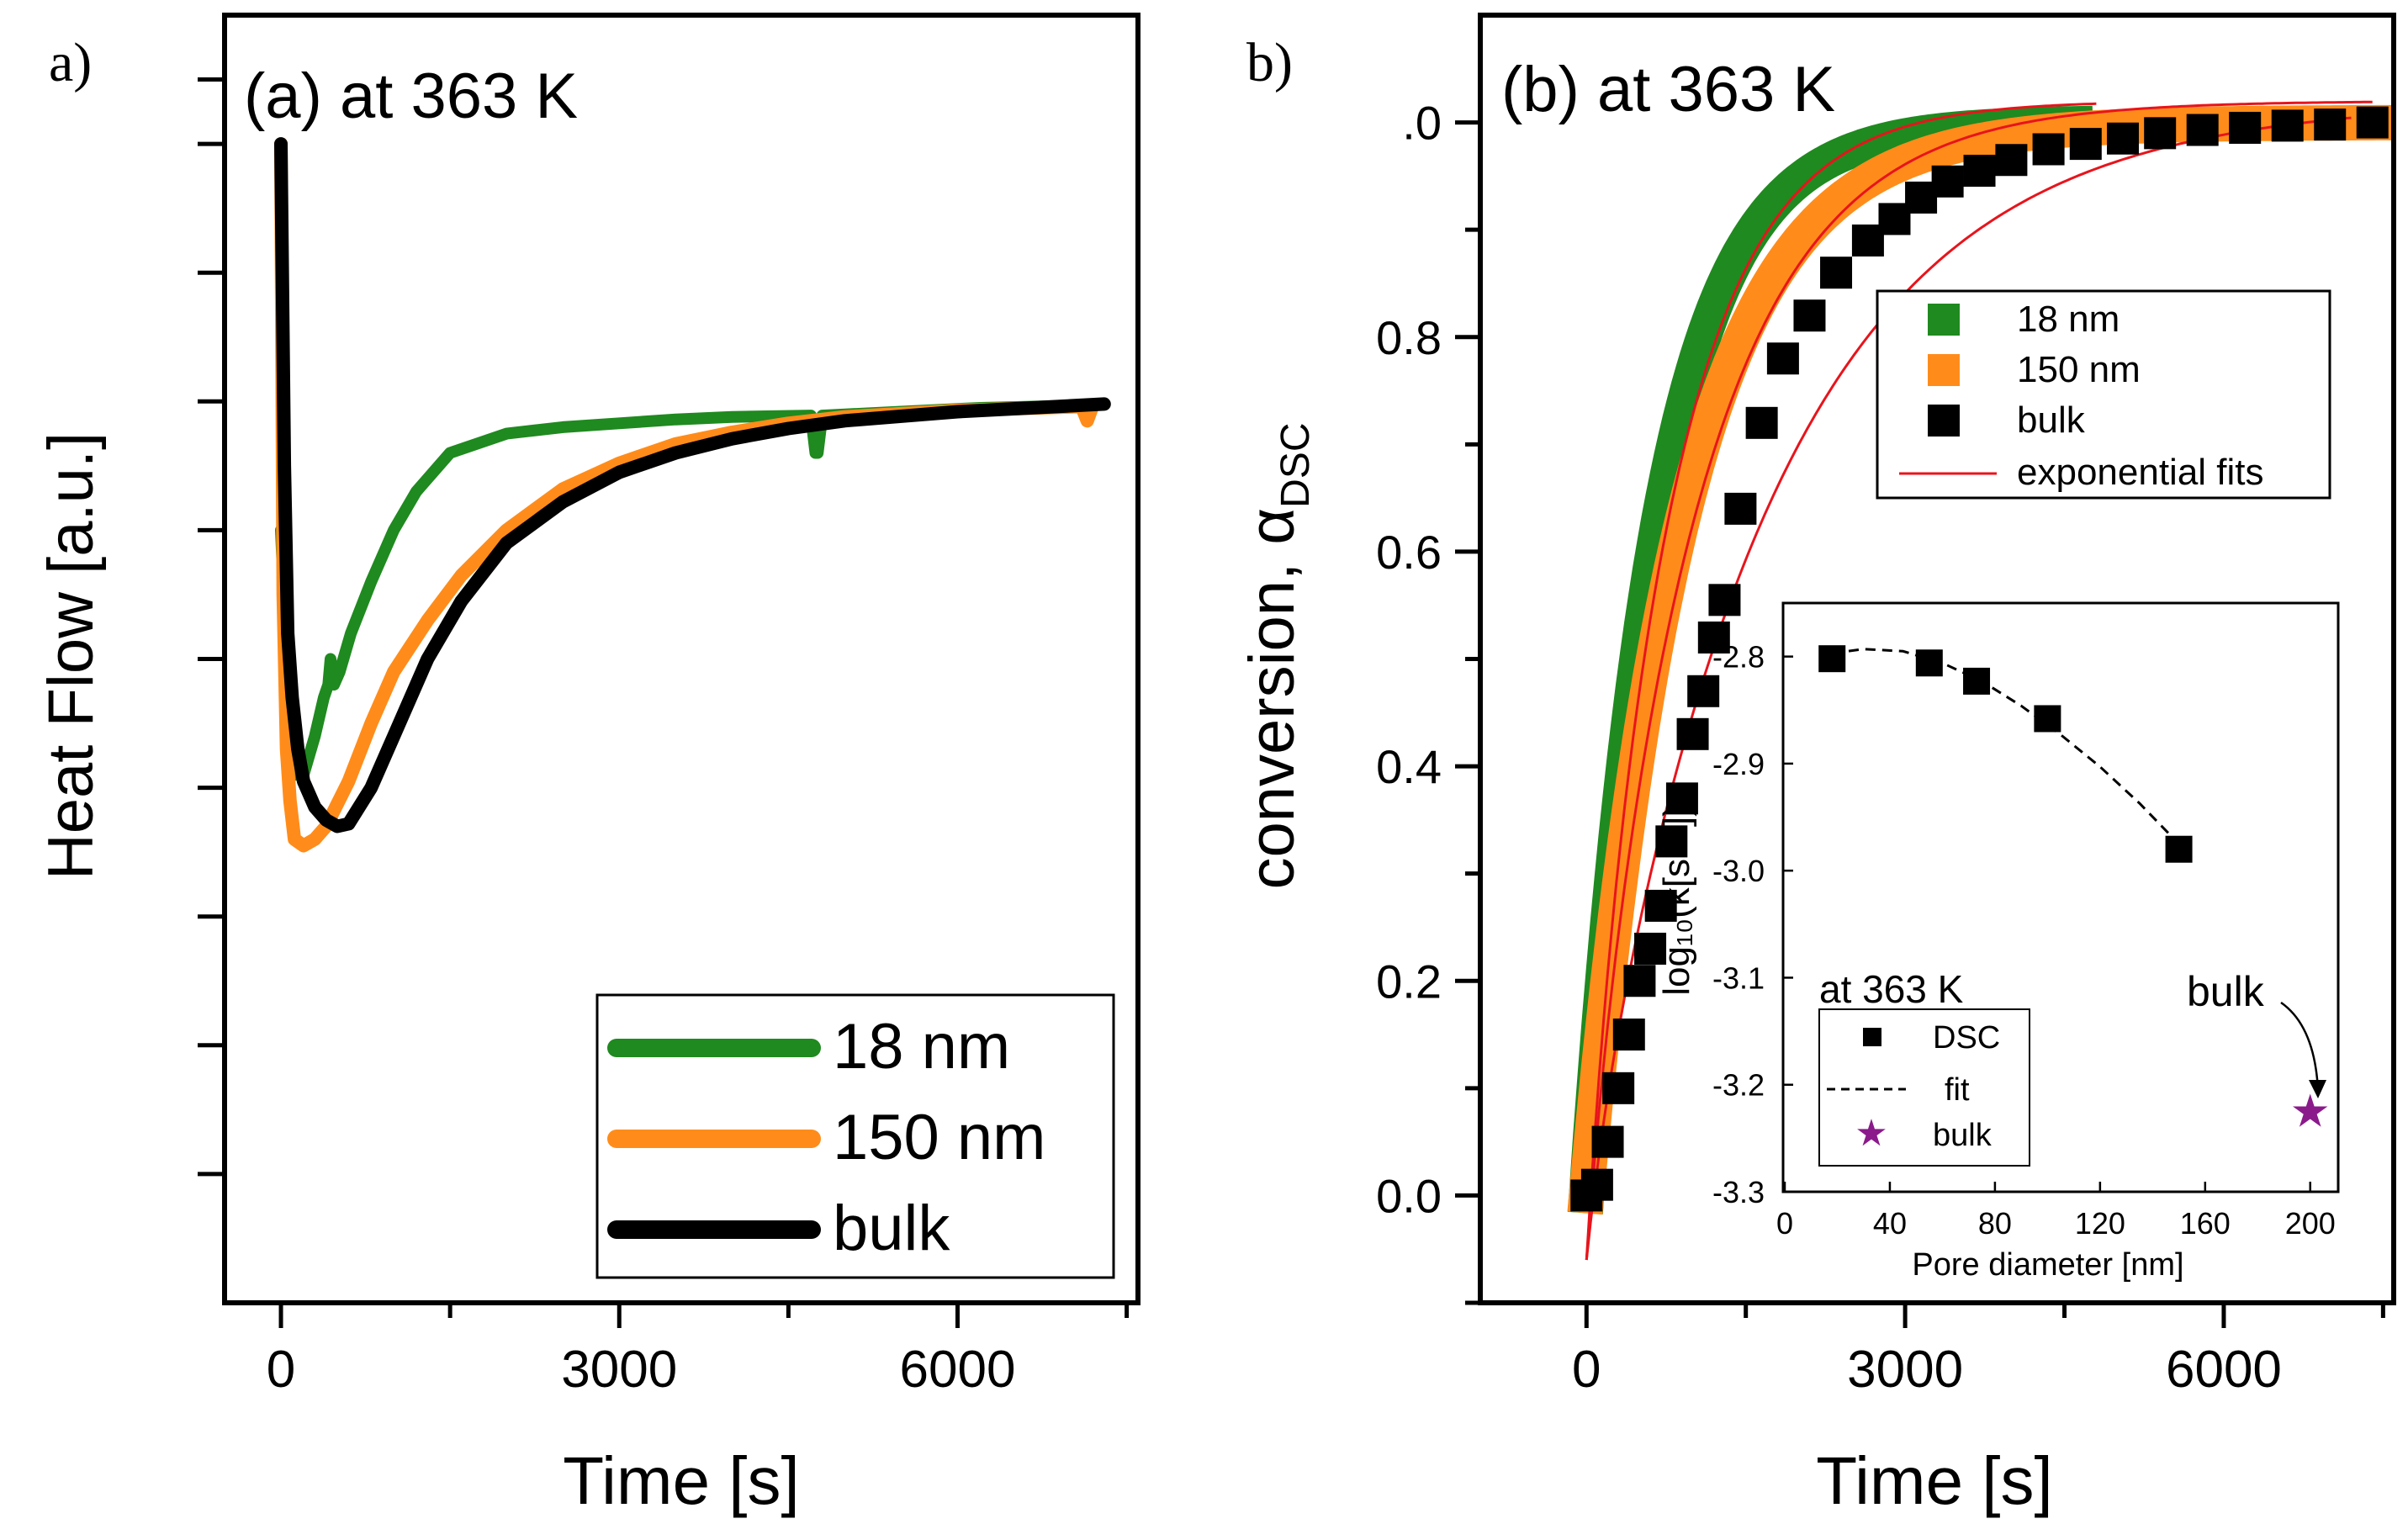  I want to click on inset-legend: DSC fit ★ bulk, so click(1924, 1087).